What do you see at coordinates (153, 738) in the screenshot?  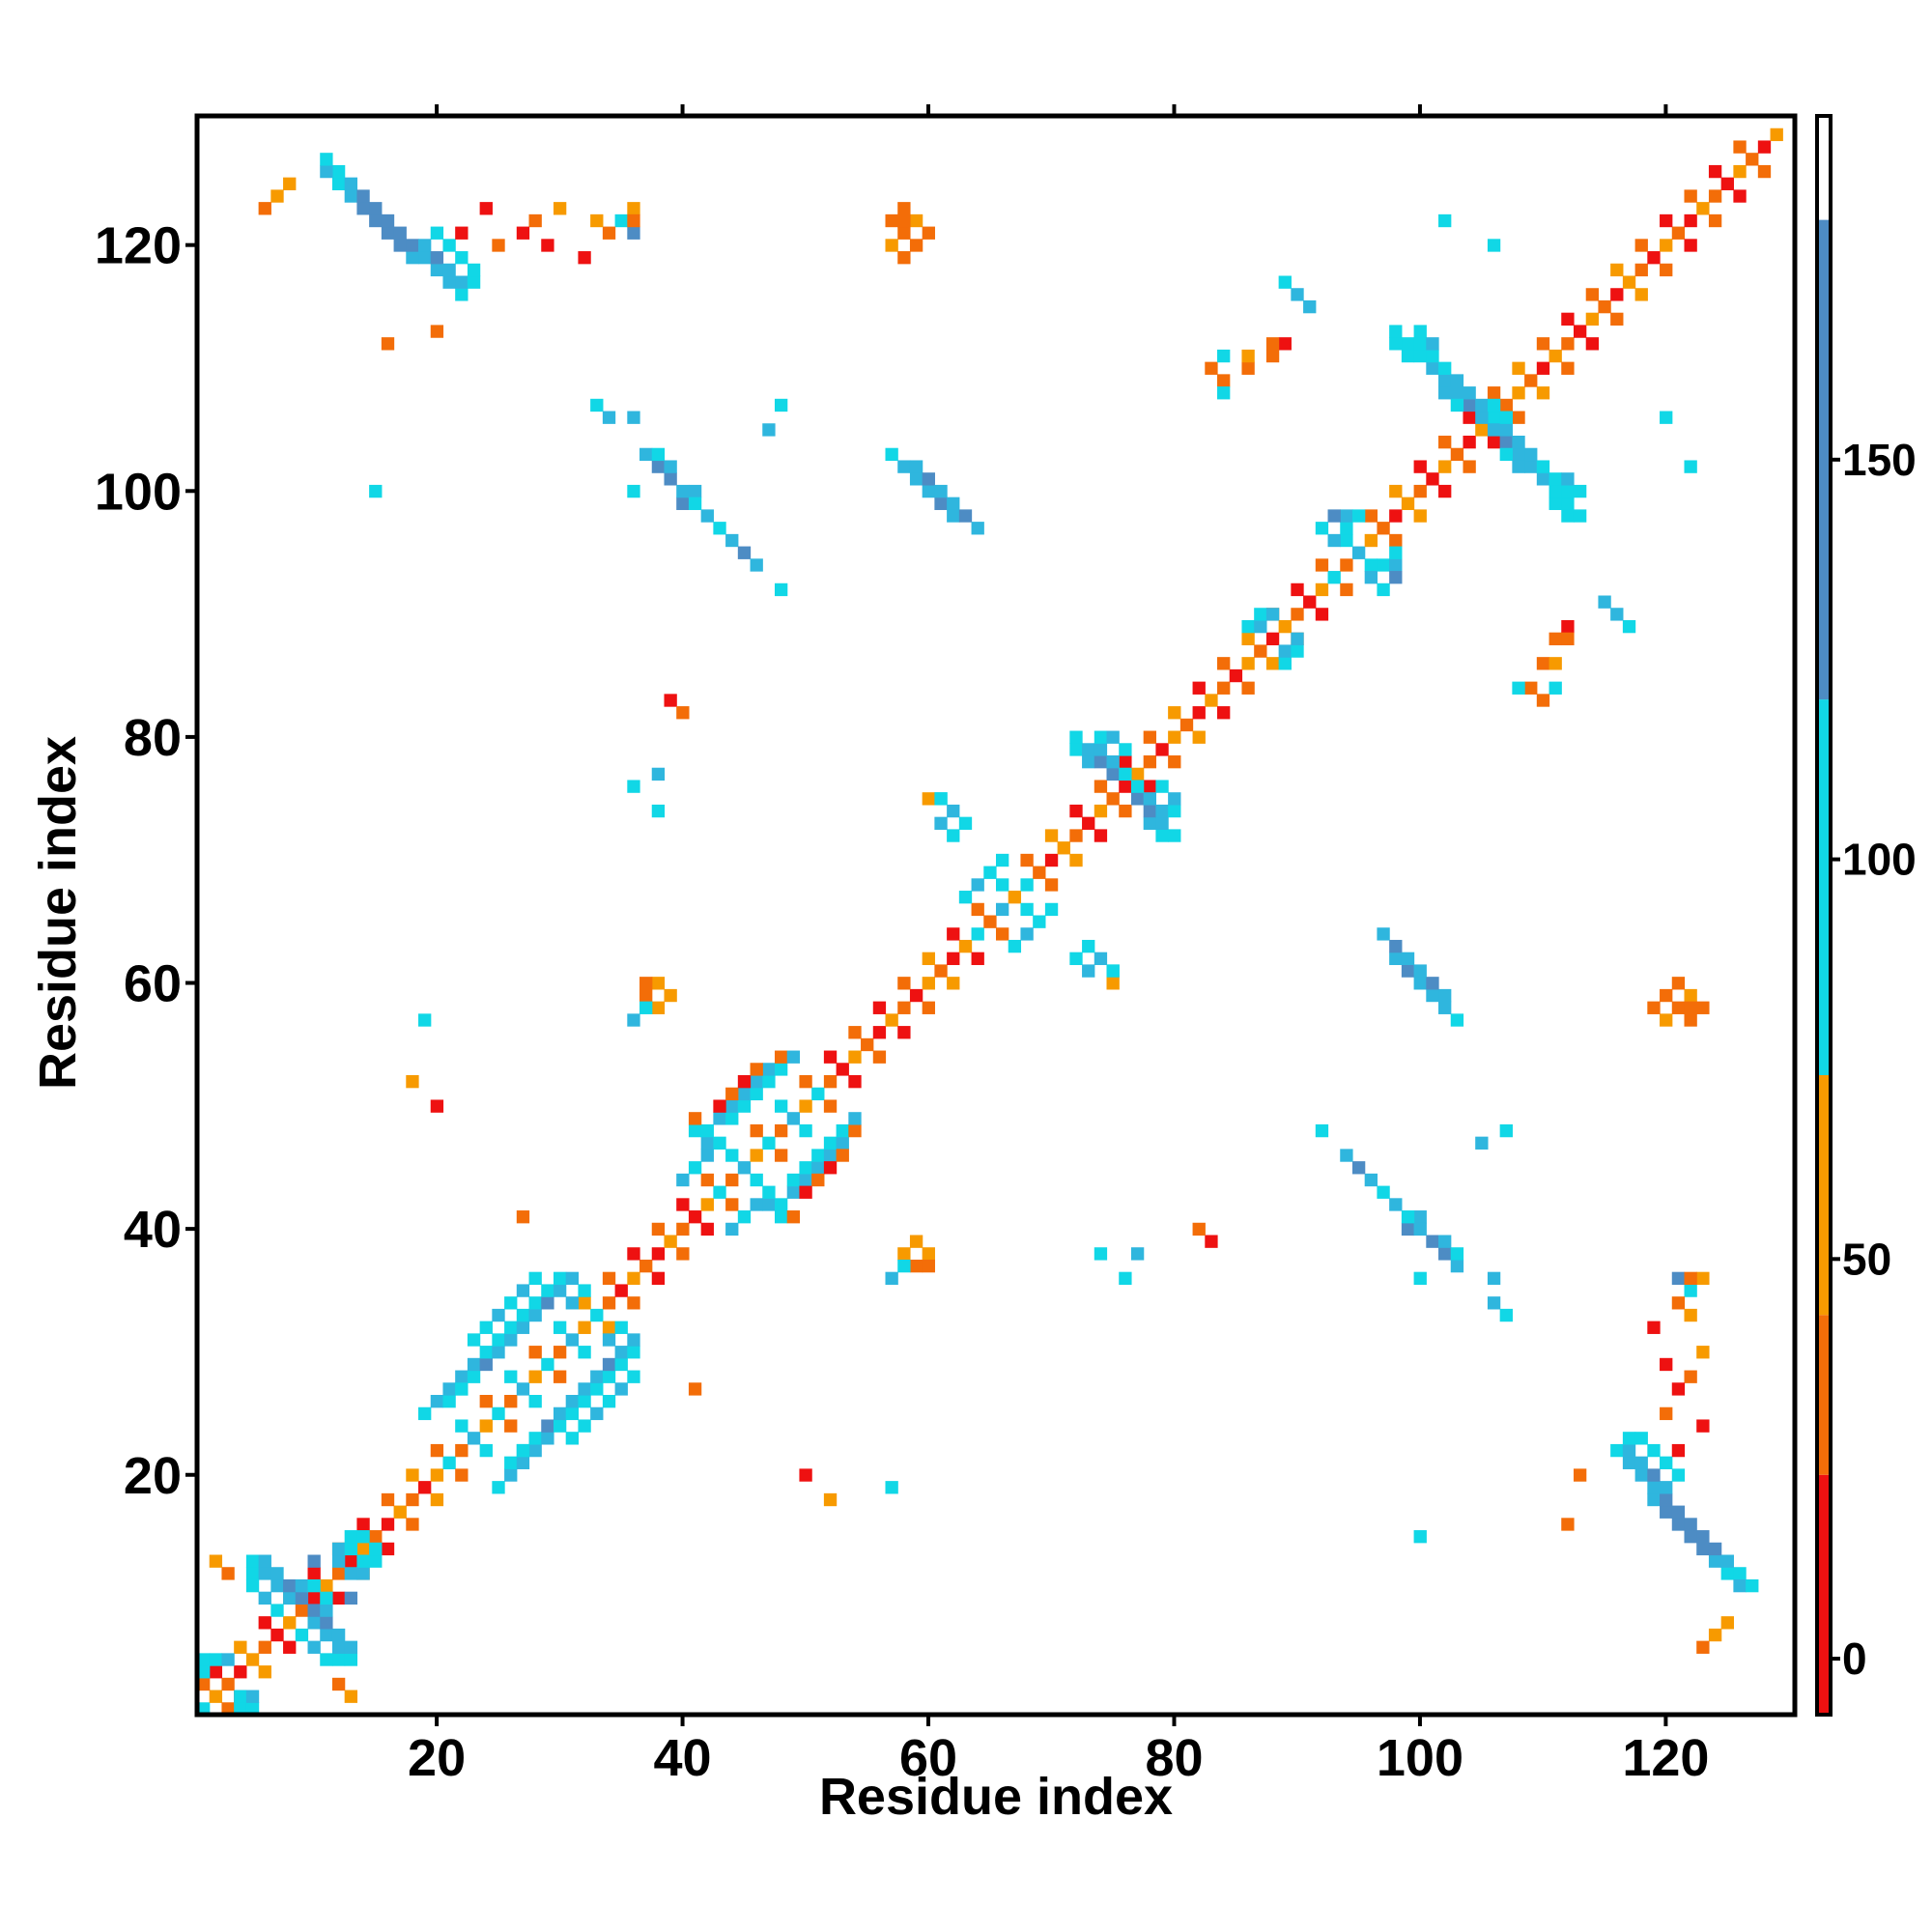 I see `y-tick-label: 80` at bounding box center [153, 738].